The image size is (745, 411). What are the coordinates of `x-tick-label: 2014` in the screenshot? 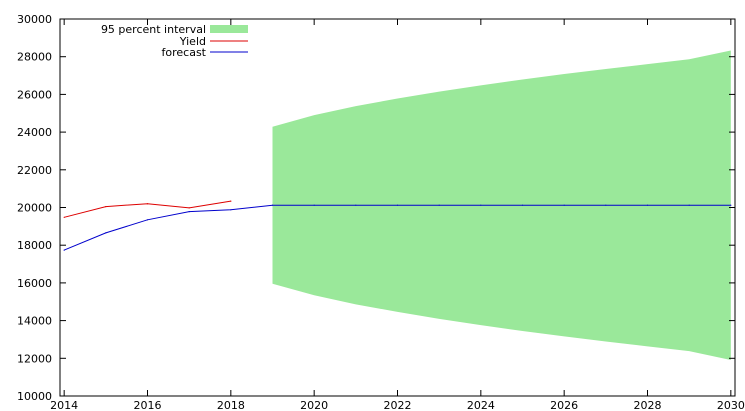 It's located at (64, 405).